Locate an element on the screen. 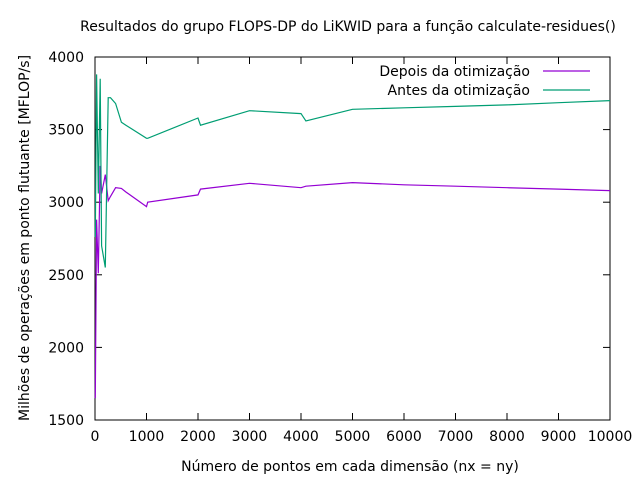 This screenshot has width=640, height=480. x-tick-label: 10000 is located at coordinates (610, 437).